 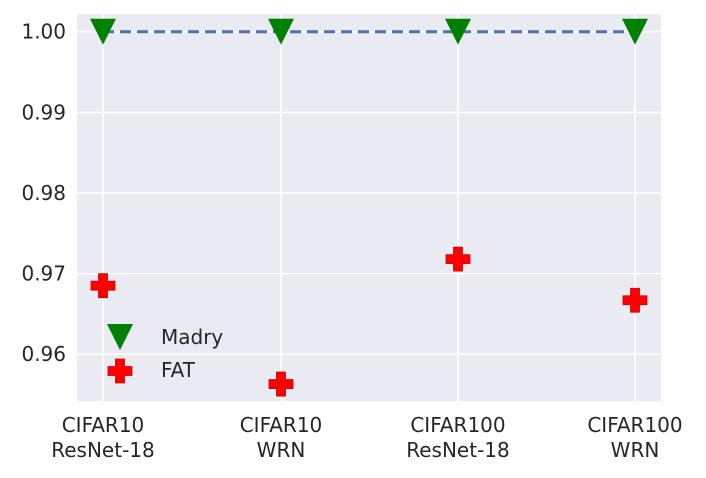 What do you see at coordinates (120, 337) in the screenshot?
I see `legend-madry-icon` at bounding box center [120, 337].